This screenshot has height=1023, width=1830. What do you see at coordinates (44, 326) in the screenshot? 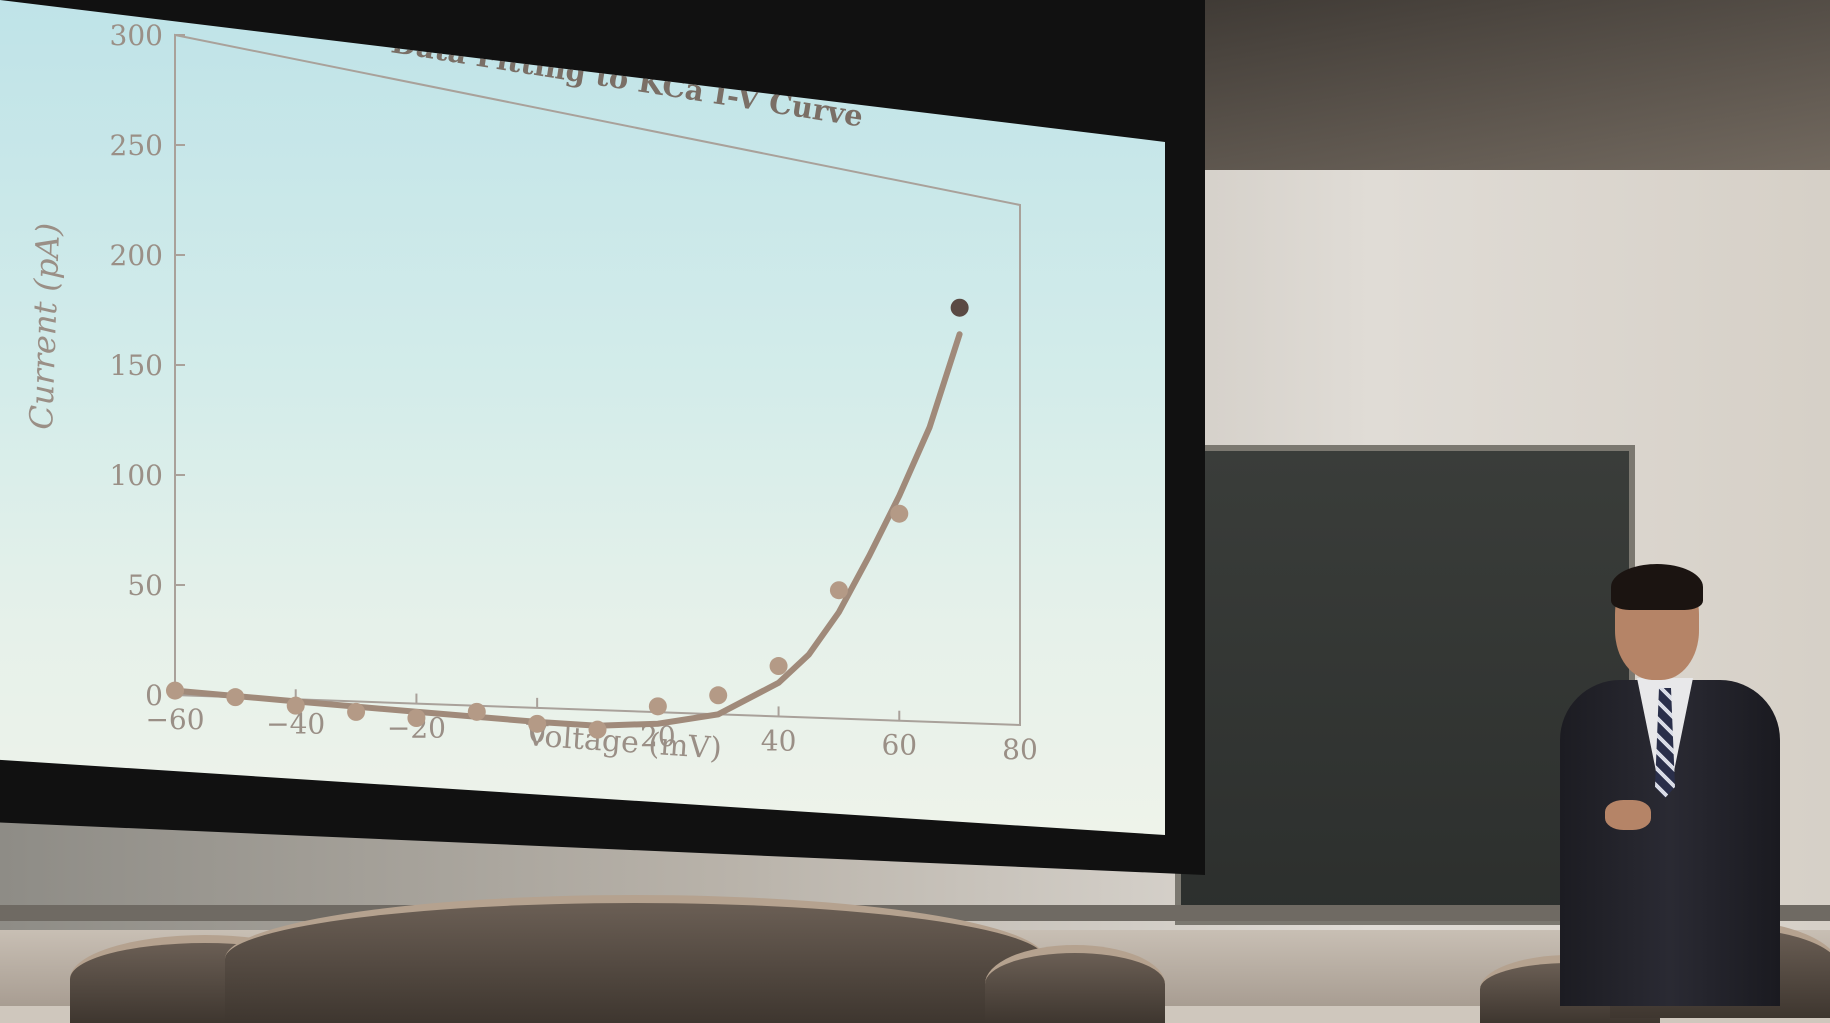
I see `y-axis-label: Current (pA)` at bounding box center [44, 326].